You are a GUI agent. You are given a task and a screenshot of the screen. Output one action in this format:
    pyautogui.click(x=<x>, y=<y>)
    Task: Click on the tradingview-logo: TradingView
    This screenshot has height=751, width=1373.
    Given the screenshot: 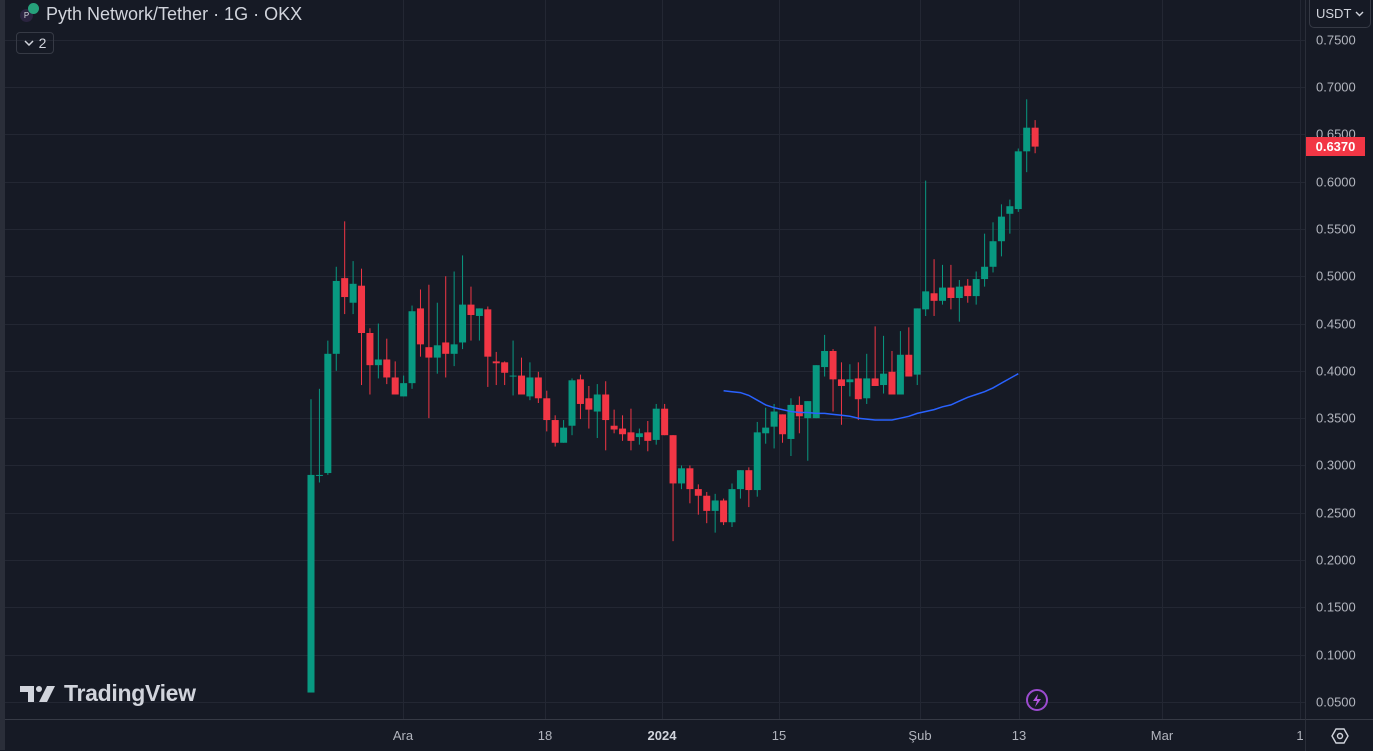 What is the action you would take?
    pyautogui.click(x=108, y=693)
    